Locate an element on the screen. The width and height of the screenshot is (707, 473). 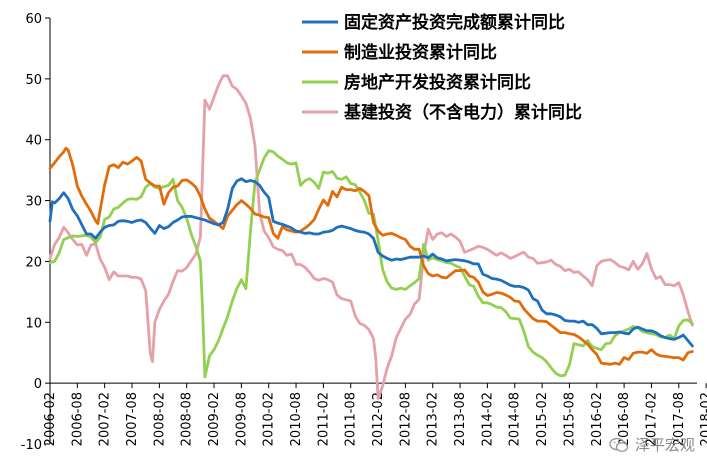
x-tick-label: 2006-02 is located at coordinates (50, 419).